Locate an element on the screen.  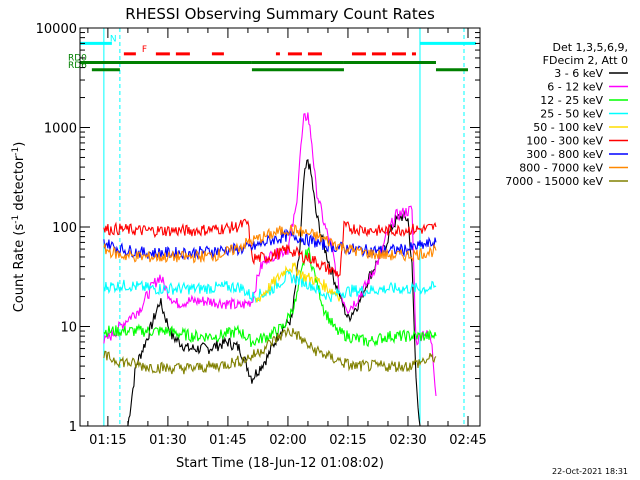
x-tick-label-6: 02:45 is located at coordinates (467, 440).